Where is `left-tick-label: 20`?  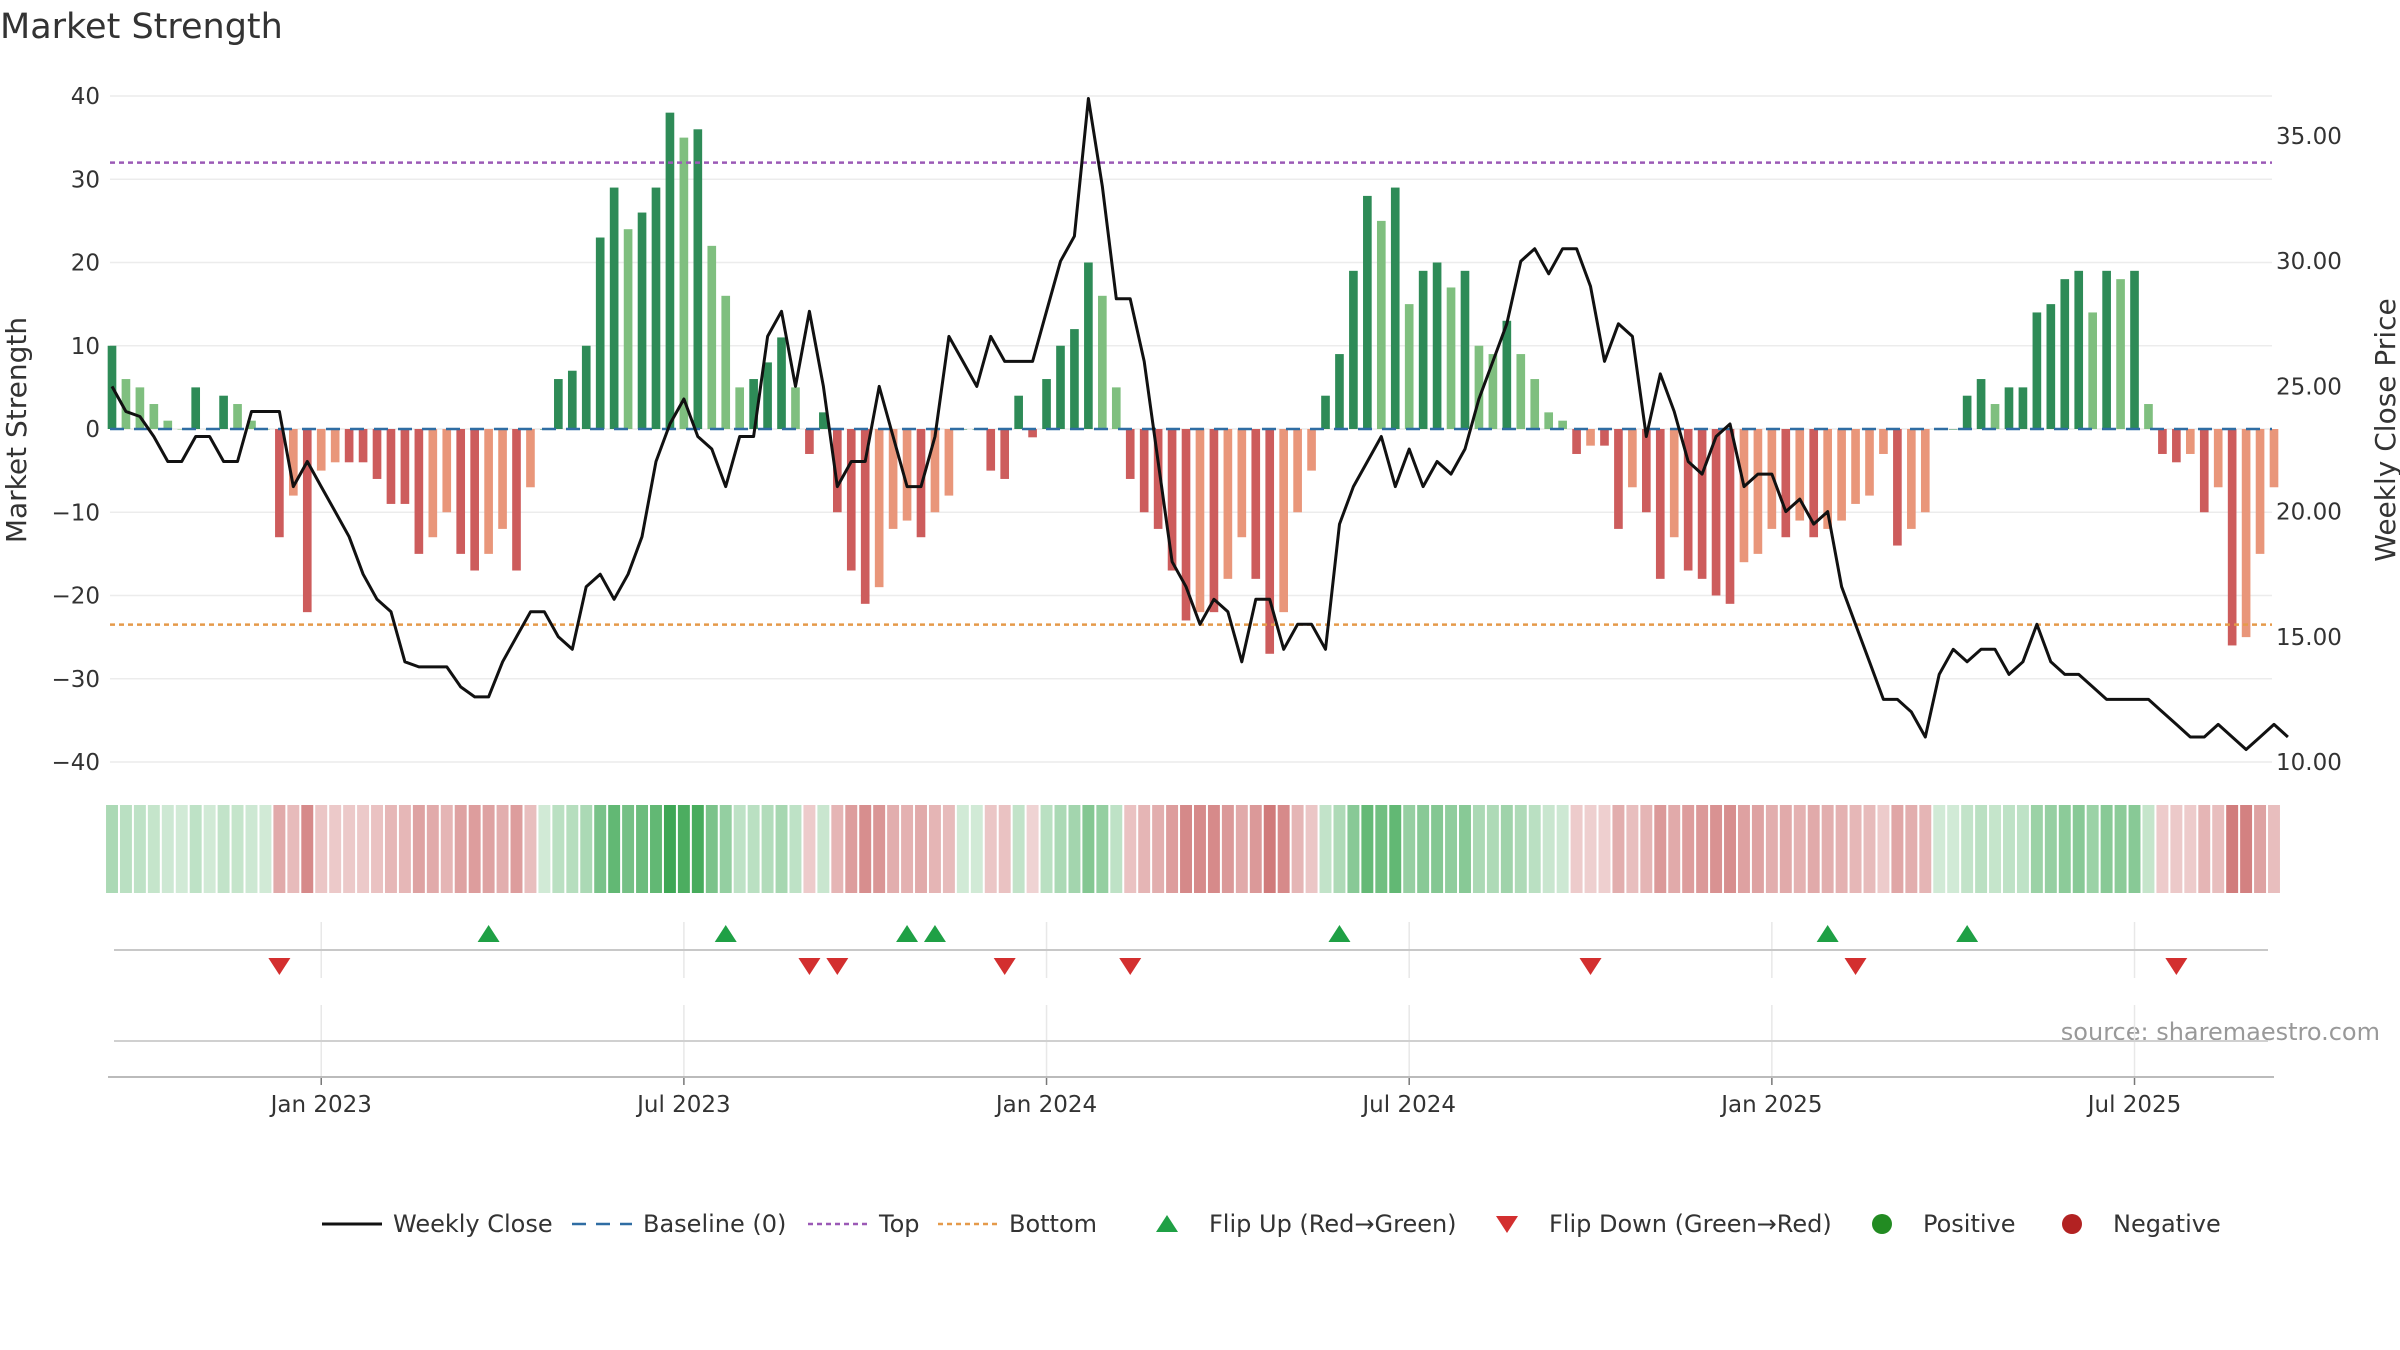
left-tick-label: 20 is located at coordinates (85, 264).